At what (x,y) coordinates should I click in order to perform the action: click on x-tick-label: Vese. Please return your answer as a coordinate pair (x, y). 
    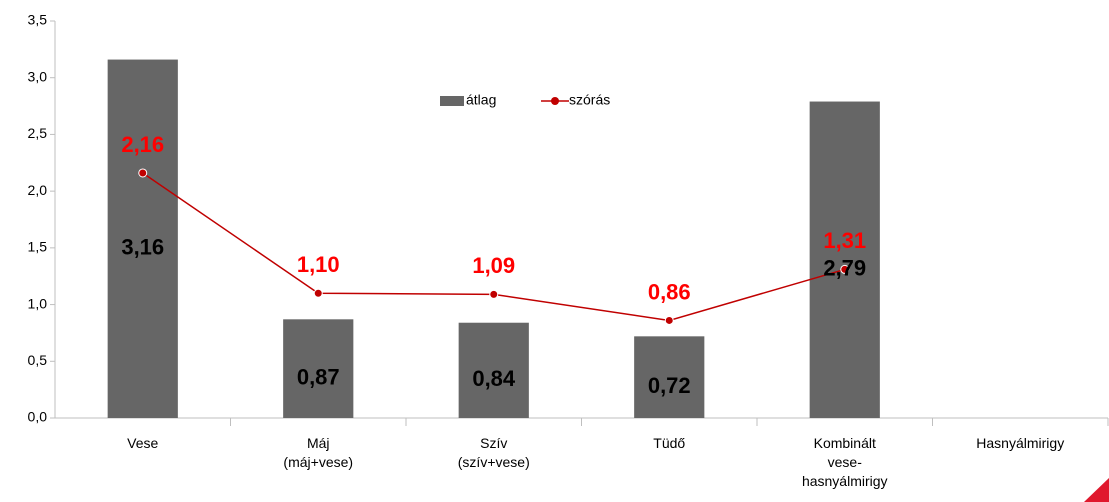
    Looking at the image, I should click on (143, 443).